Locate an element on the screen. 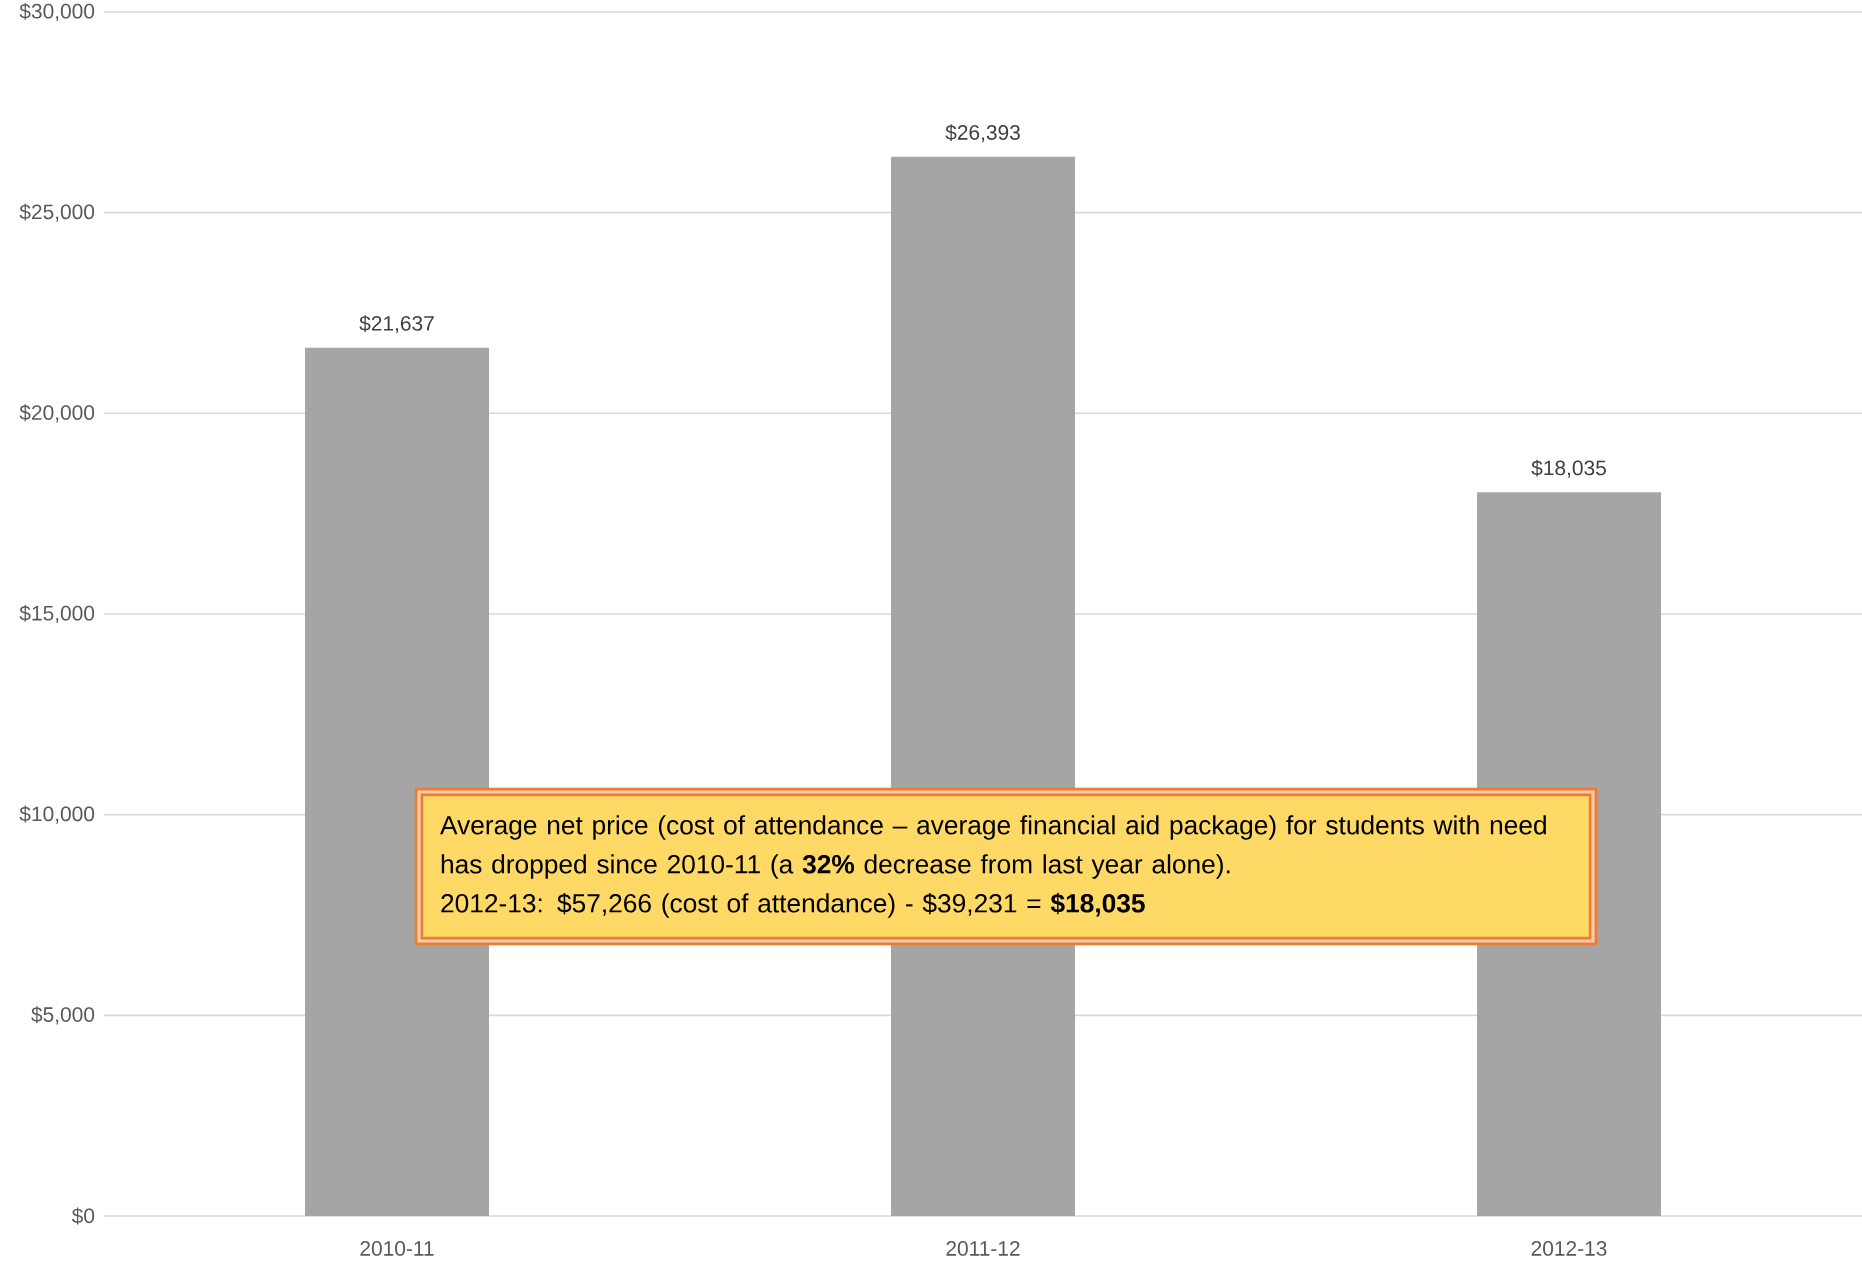 The height and width of the screenshot is (1261, 1862). data-label: $26,393 is located at coordinates (982, 133).